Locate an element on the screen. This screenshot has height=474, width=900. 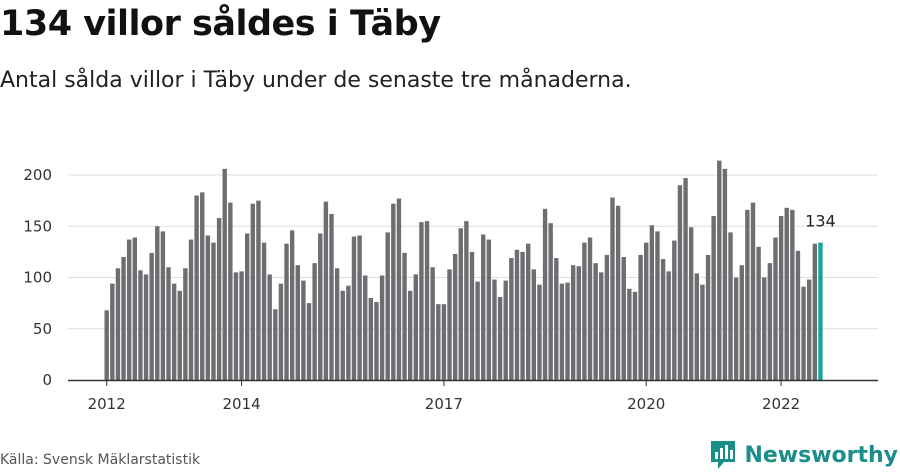
x-tick-label: 2017 is located at coordinates (444, 404).